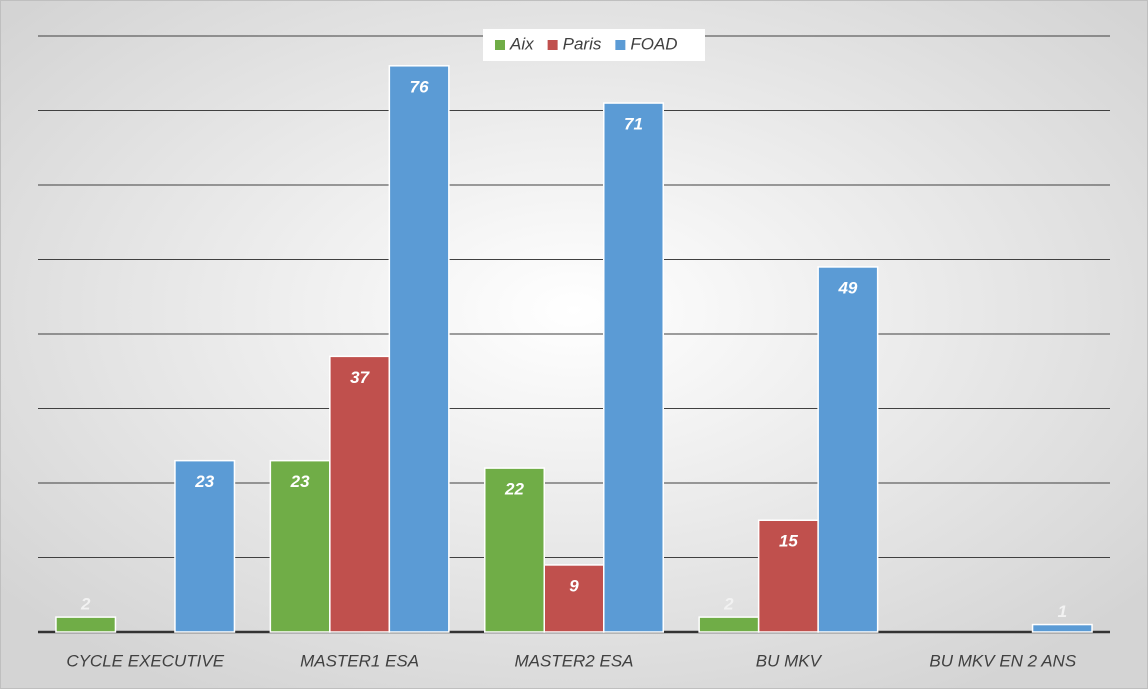  What do you see at coordinates (521, 43) in the screenshot?
I see `legend-label: Aix` at bounding box center [521, 43].